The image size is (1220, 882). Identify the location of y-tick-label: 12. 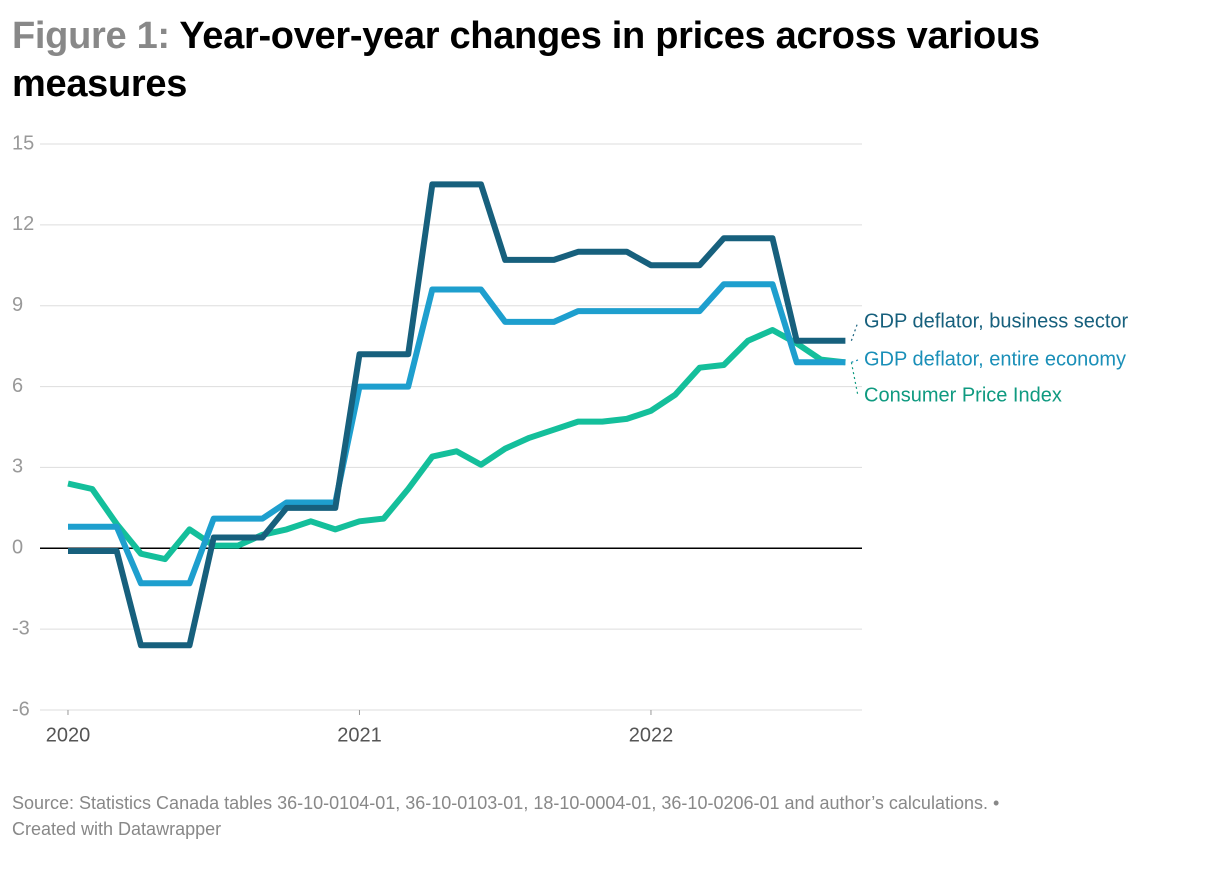
(23, 224).